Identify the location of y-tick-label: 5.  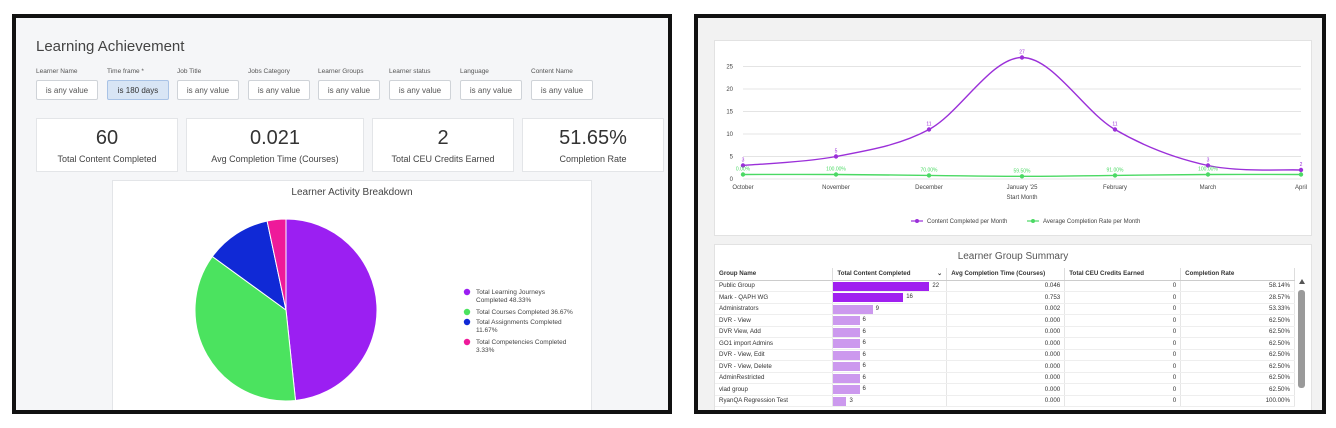
(732, 158).